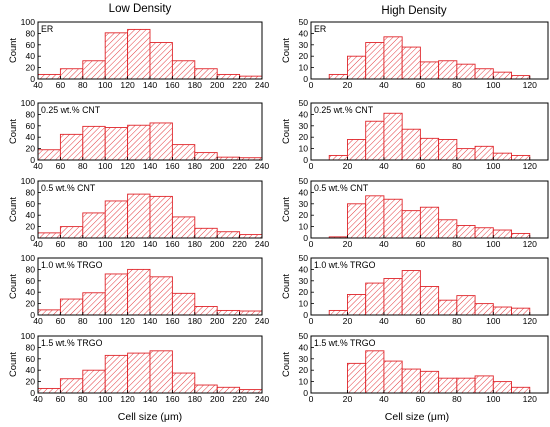  I want to click on x-tick-label: 220, so click(239, 166).